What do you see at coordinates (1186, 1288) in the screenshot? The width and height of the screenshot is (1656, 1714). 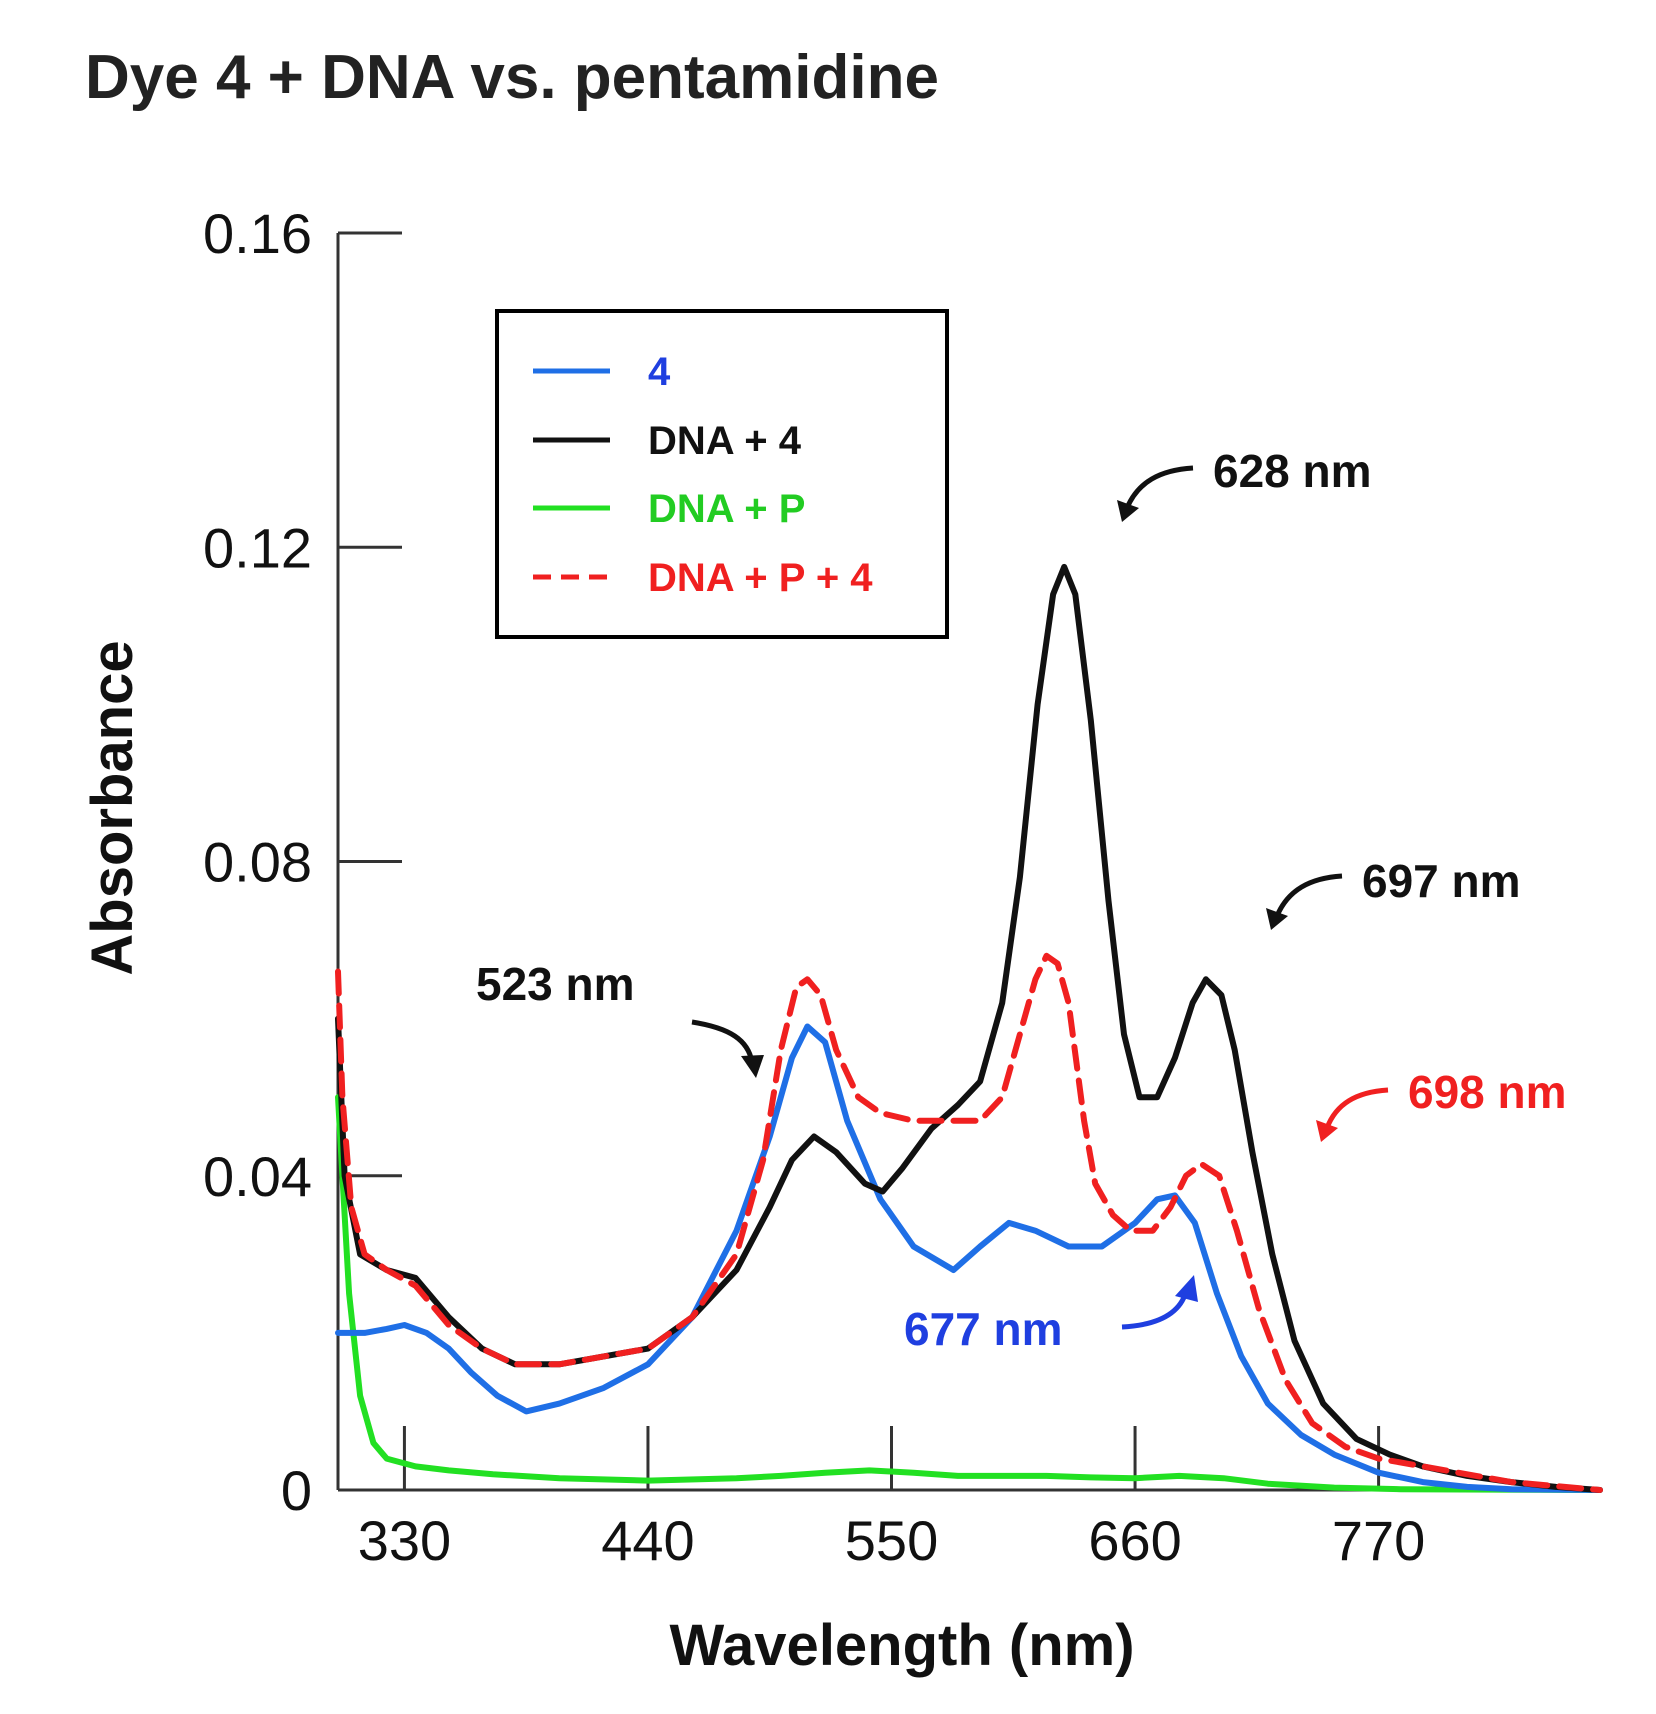 I see `annotation-677nm-arrowhead` at bounding box center [1186, 1288].